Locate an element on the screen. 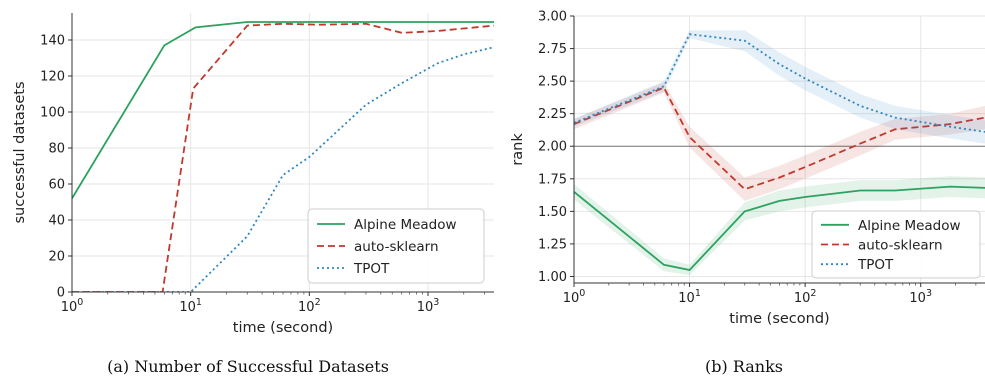 Image resolution: width=985 pixels, height=381 pixels. series-line-alpine-meadow is located at coordinates (779, 228).